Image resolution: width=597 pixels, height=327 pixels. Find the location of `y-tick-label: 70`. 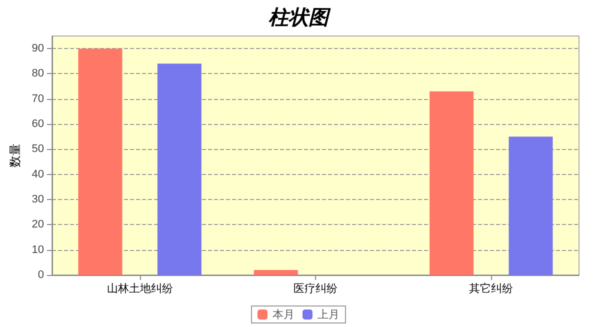

y-tick-label: 70 is located at coordinates (38, 98).